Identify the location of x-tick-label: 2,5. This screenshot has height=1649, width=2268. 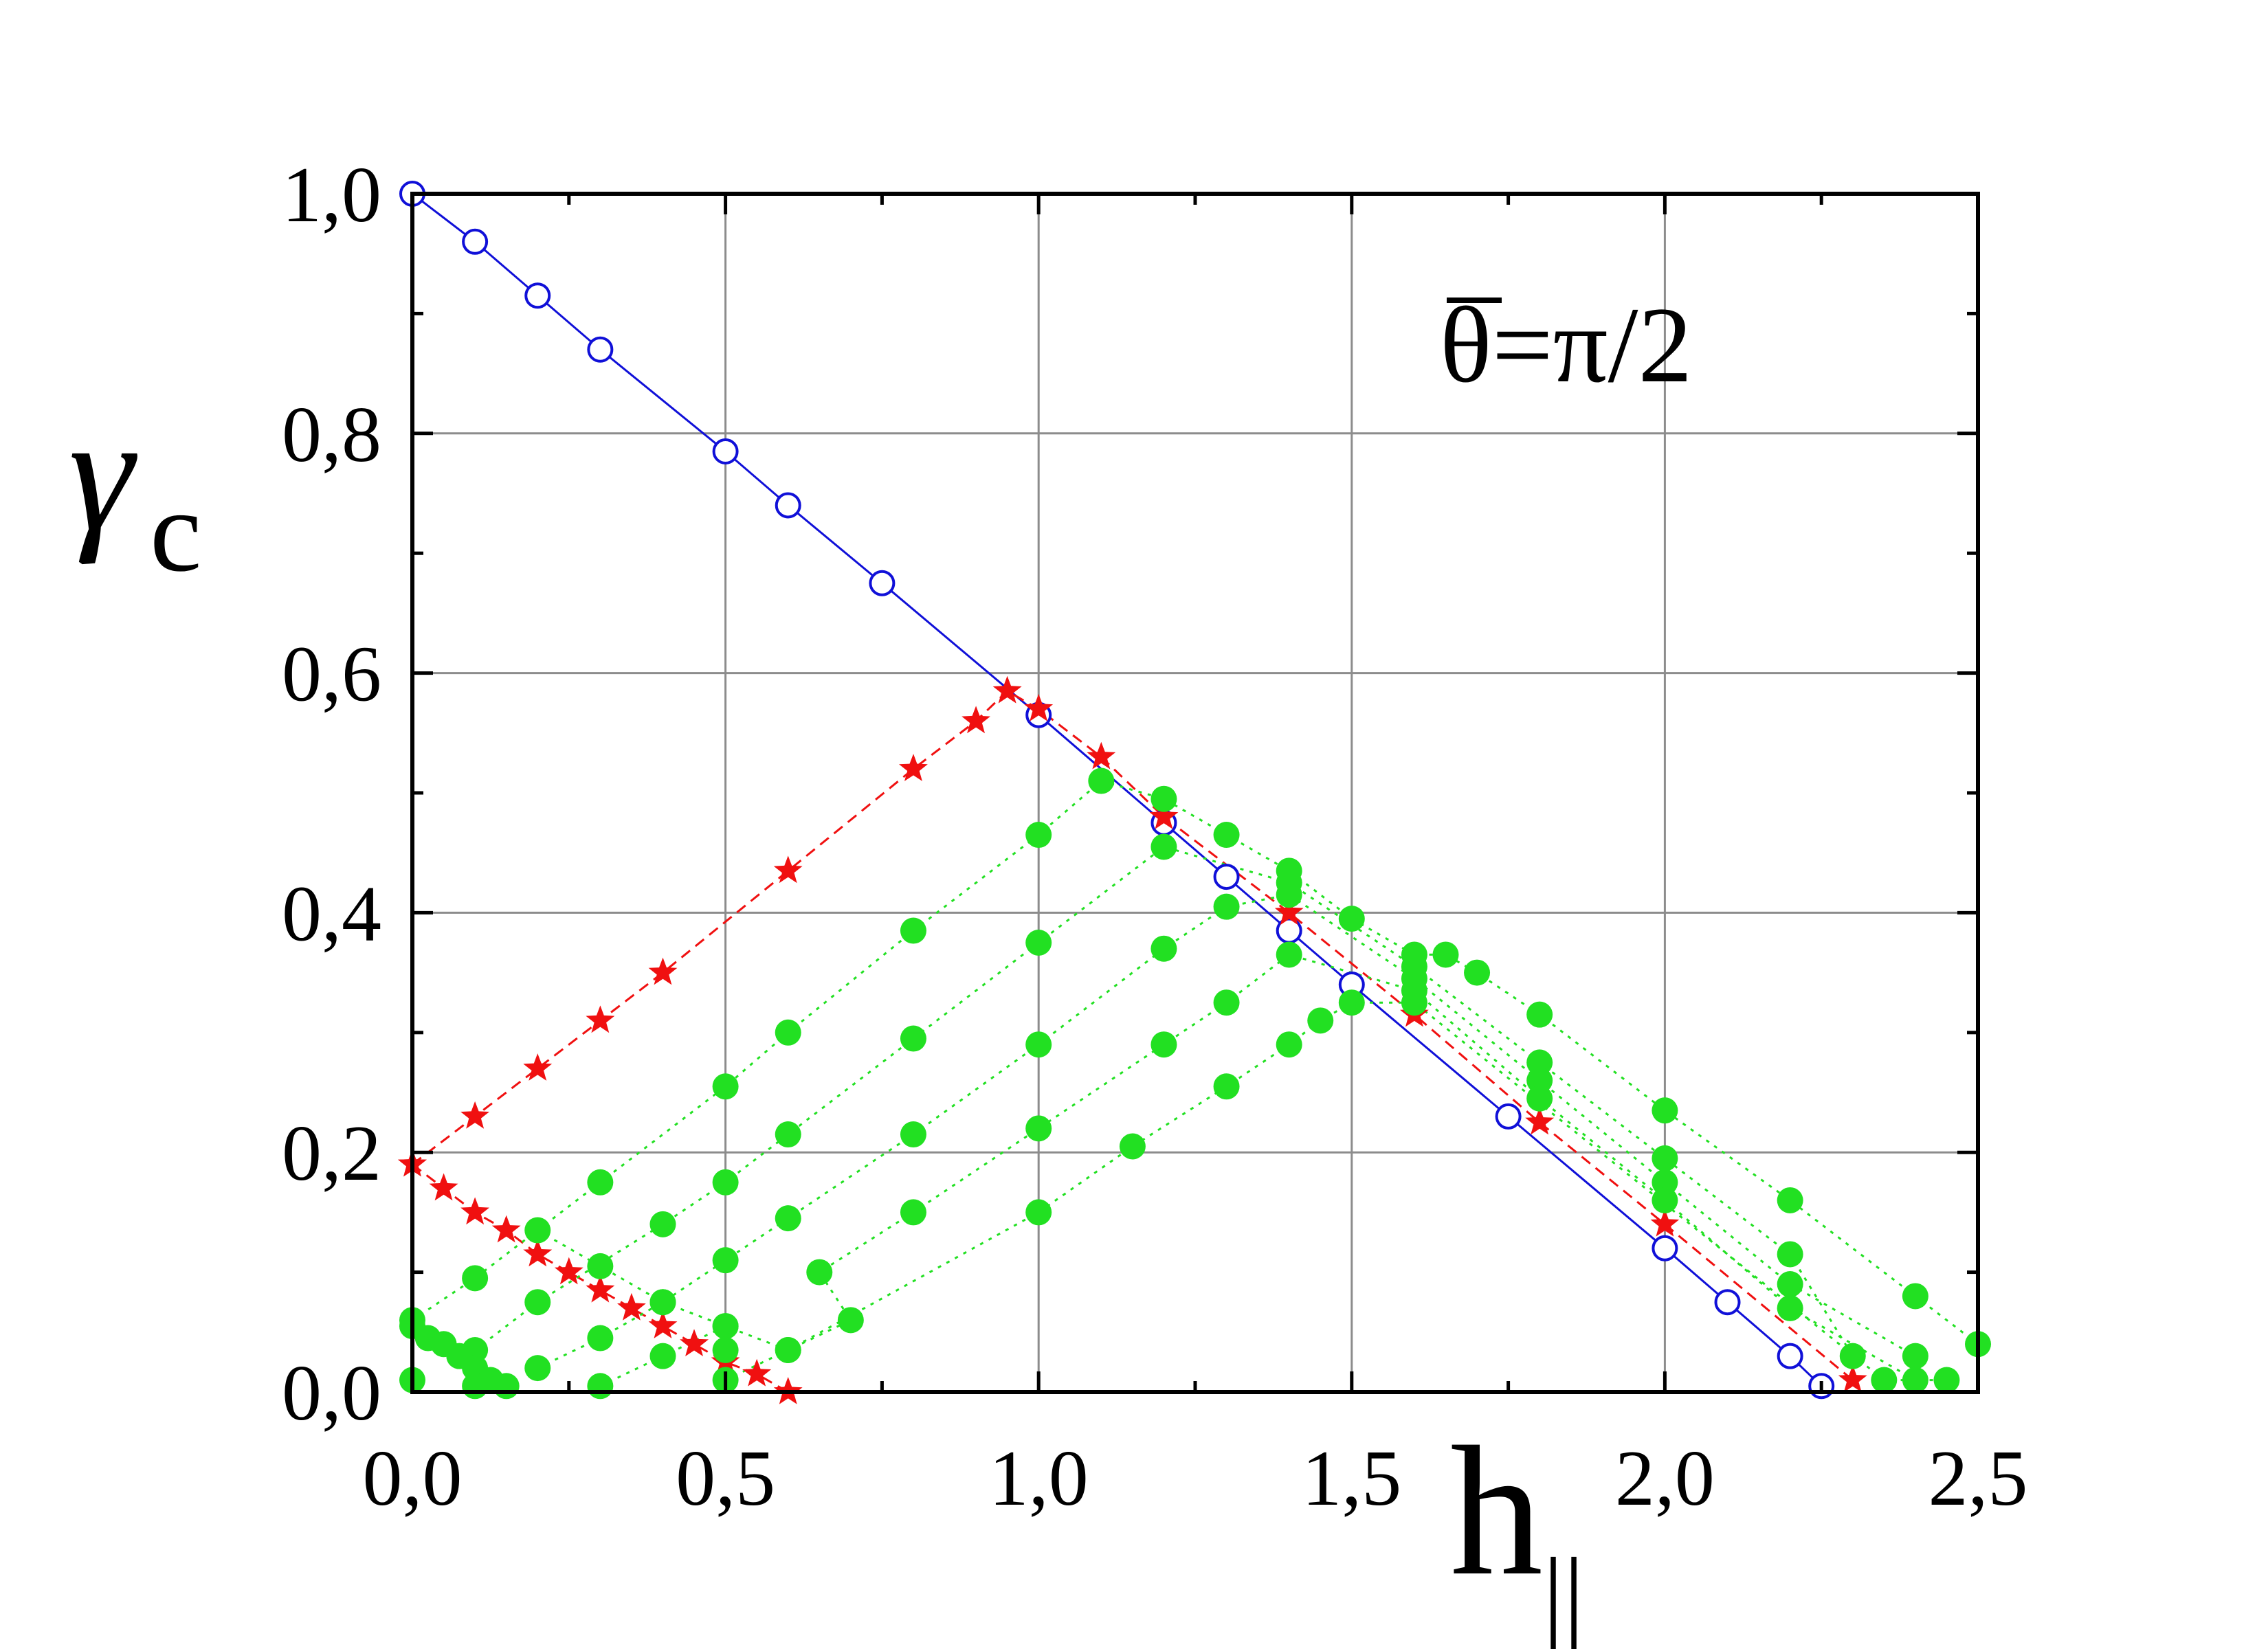
(1978, 1479).